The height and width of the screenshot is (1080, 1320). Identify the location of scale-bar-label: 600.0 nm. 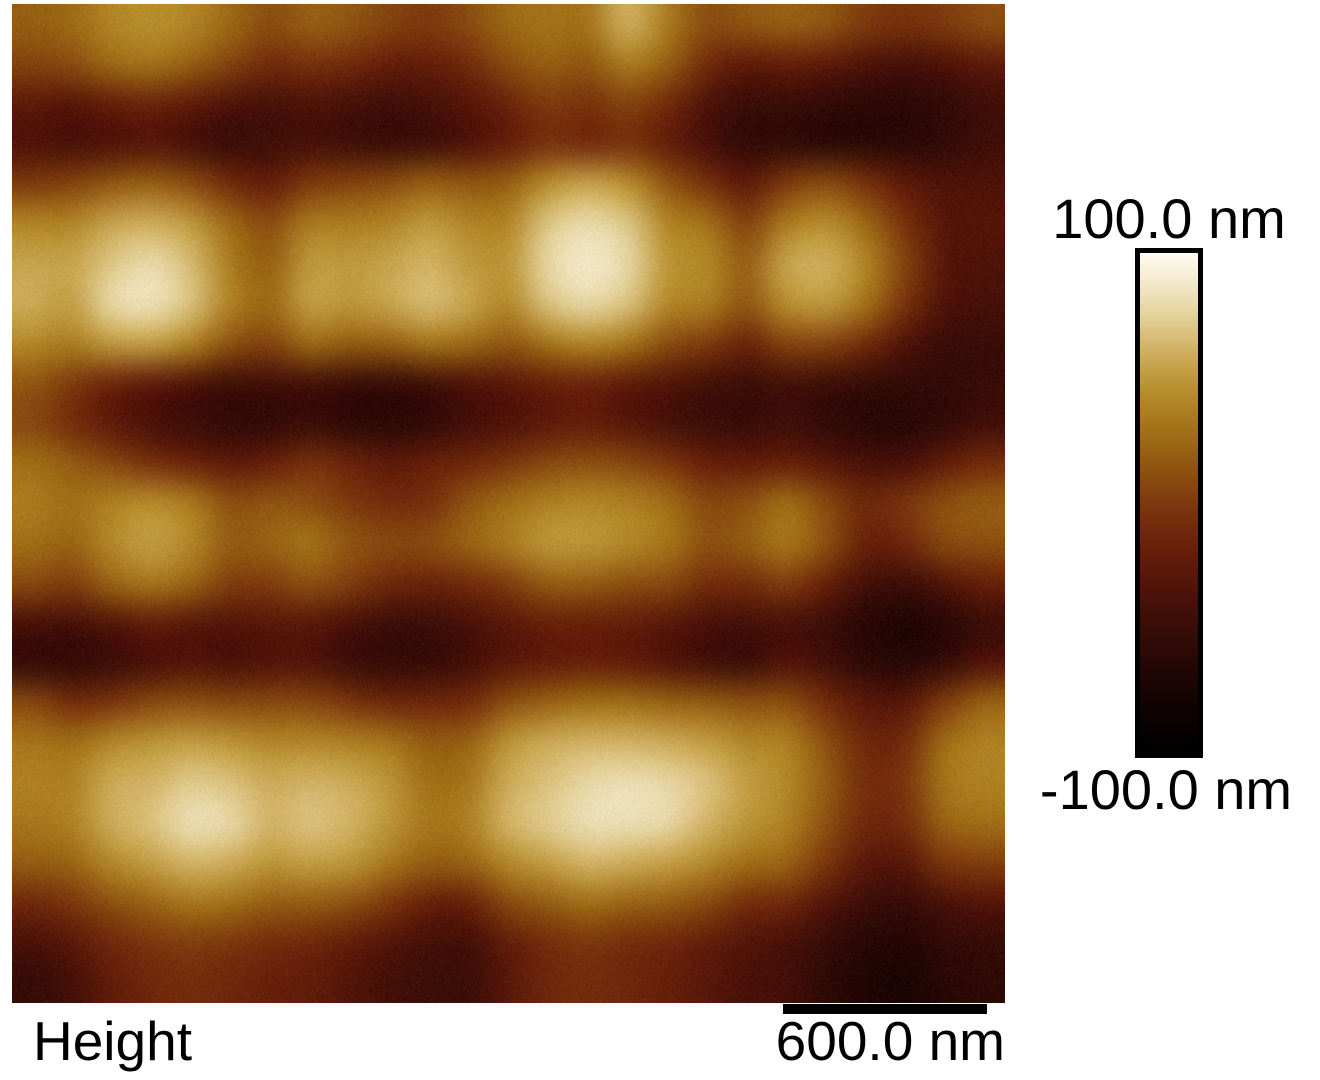
(890, 1041).